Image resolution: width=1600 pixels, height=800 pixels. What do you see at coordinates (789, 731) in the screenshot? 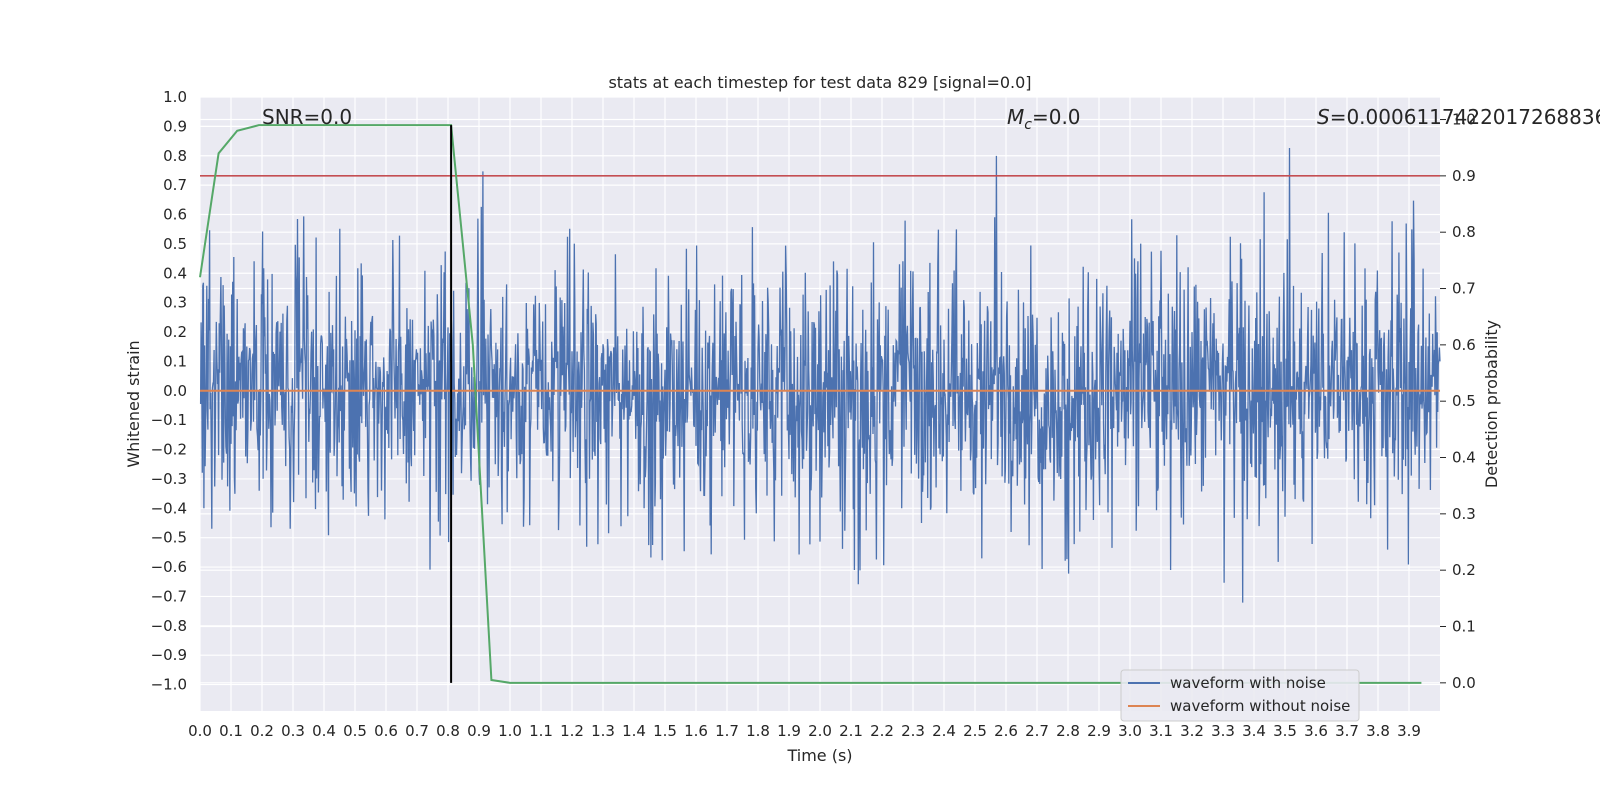
I see `x-tick-label: 1.9` at bounding box center [789, 731].